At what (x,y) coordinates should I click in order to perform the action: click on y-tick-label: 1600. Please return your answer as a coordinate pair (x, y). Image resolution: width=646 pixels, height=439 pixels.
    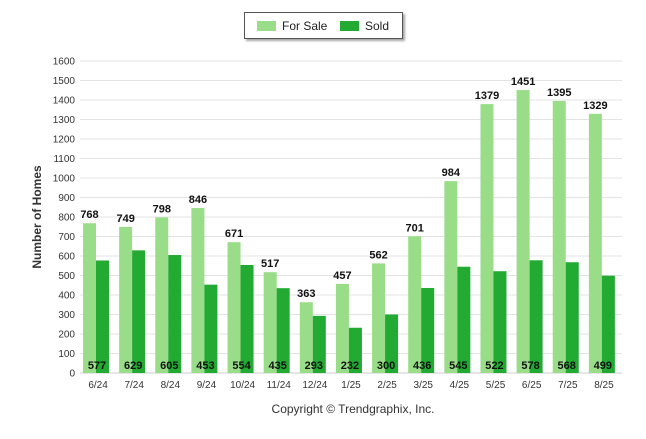
    Looking at the image, I should click on (64, 62).